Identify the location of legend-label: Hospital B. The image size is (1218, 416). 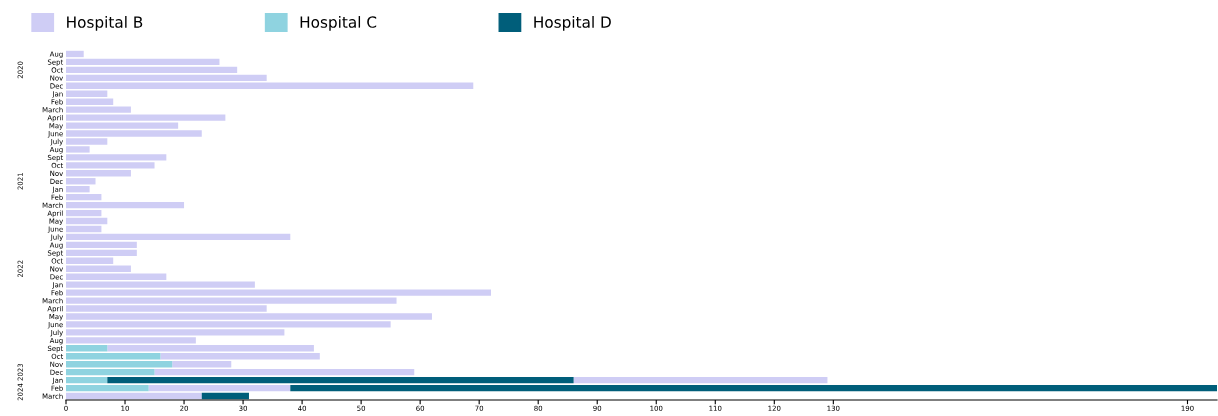
(105, 23).